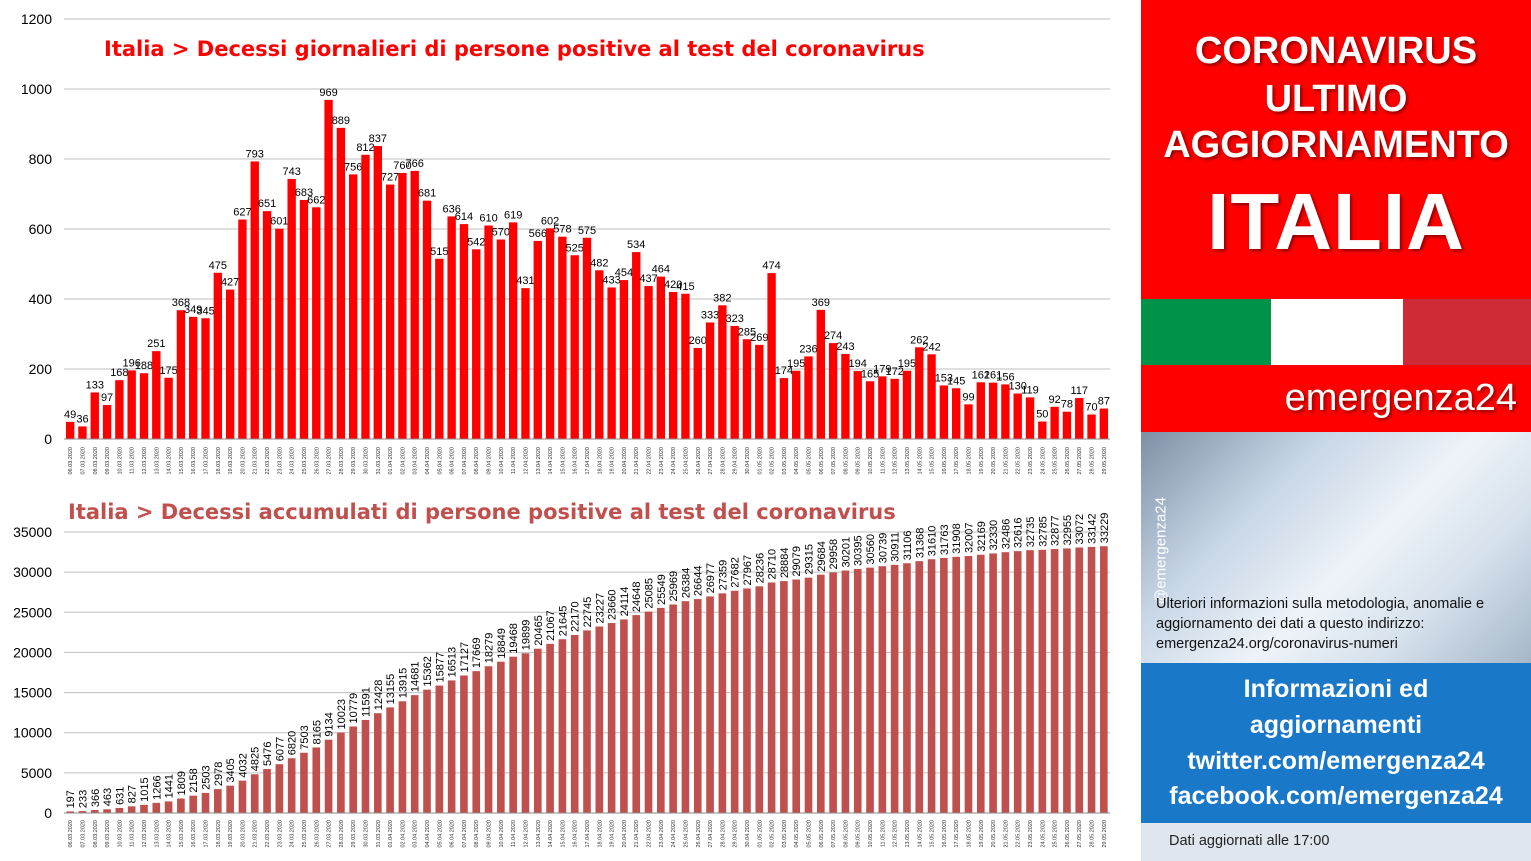 Image resolution: width=1531 pixels, height=861 pixels. I want to click on x-tick-label: 26.05.2020, so click(1068, 461).